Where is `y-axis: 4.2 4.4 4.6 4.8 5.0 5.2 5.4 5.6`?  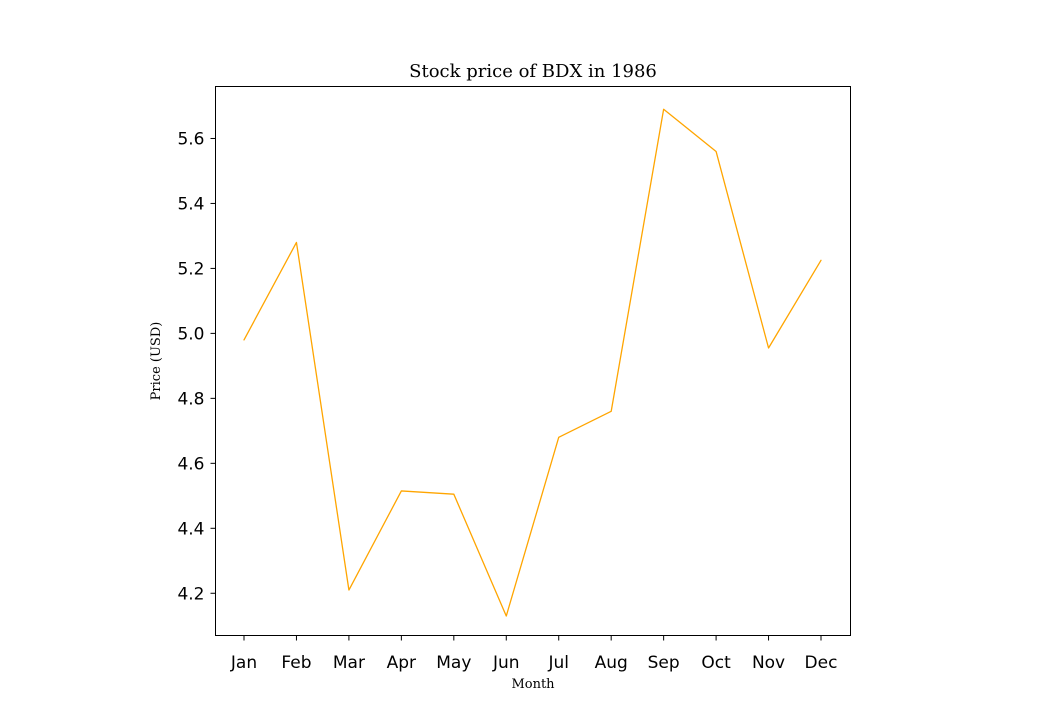 y-axis: 4.2 4.4 4.6 4.8 5.0 5.2 5.4 5.6 is located at coordinates (196, 366).